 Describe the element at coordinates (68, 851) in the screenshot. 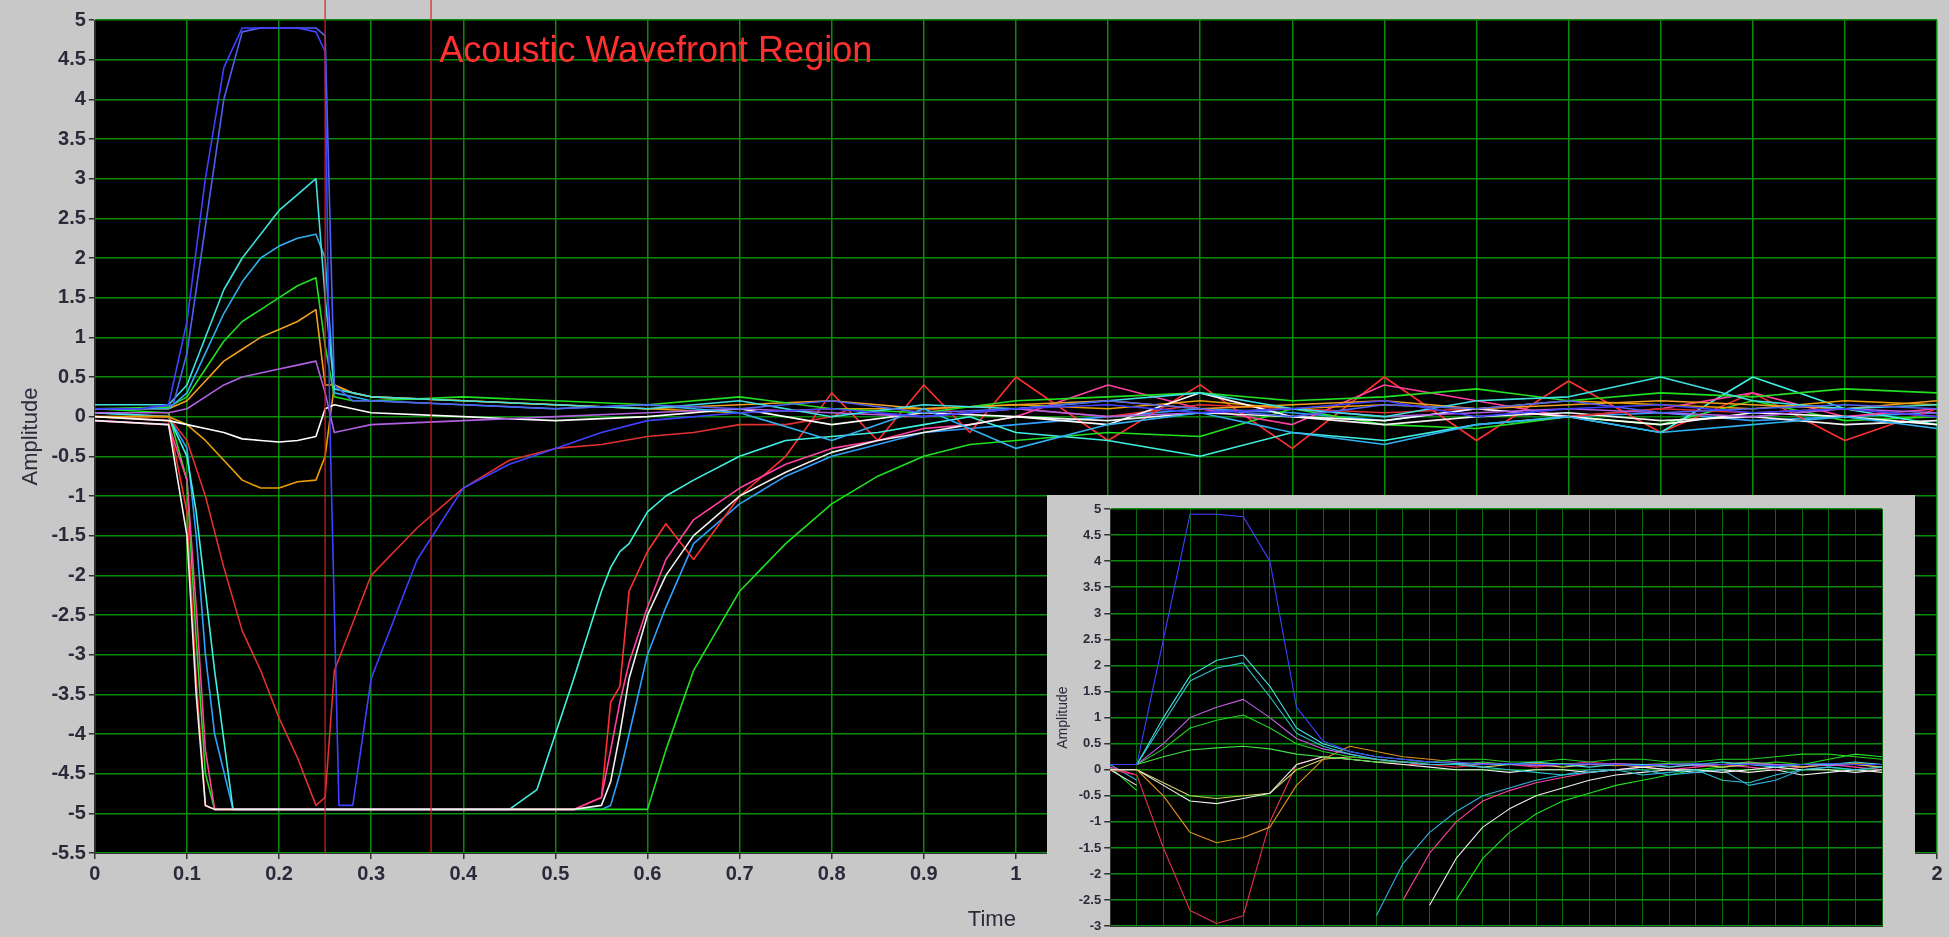

I see `y-tick-label: -5.5` at that location.